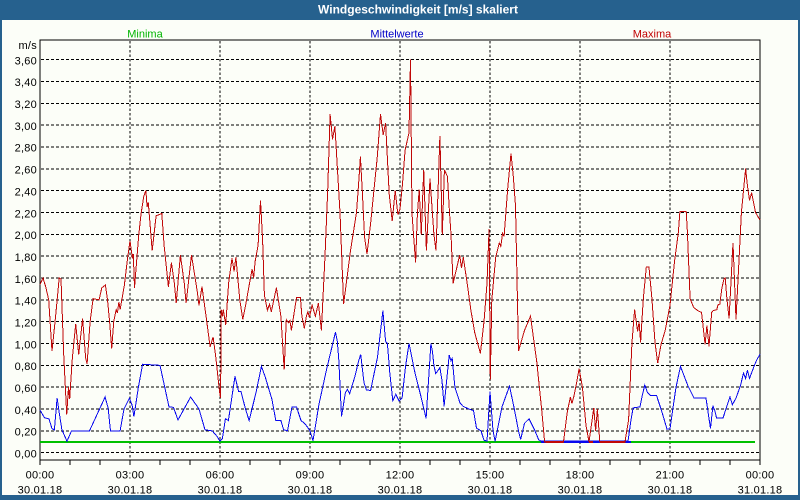  Describe the element at coordinates (26, 302) in the screenshot. I see `svg-text: 1,40` at that location.